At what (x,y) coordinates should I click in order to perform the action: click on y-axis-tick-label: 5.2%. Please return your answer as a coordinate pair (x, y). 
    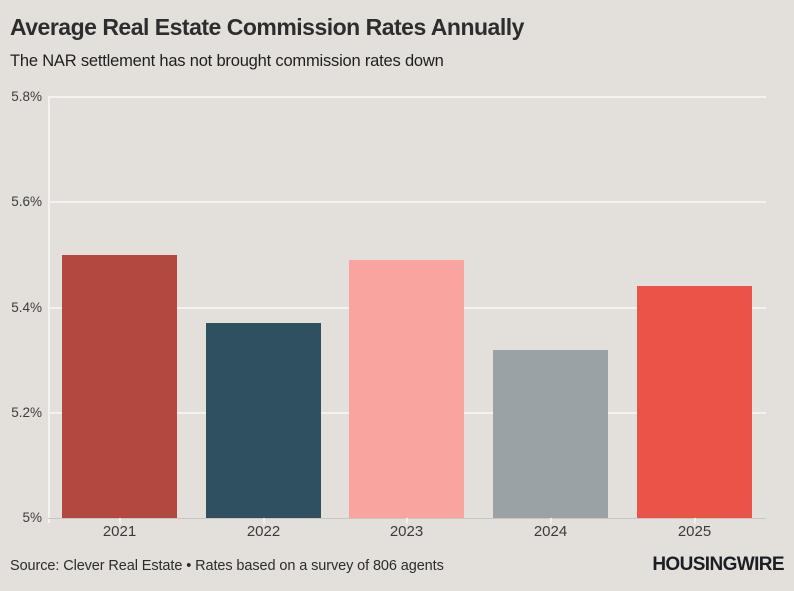
    Looking at the image, I should click on (26, 412).